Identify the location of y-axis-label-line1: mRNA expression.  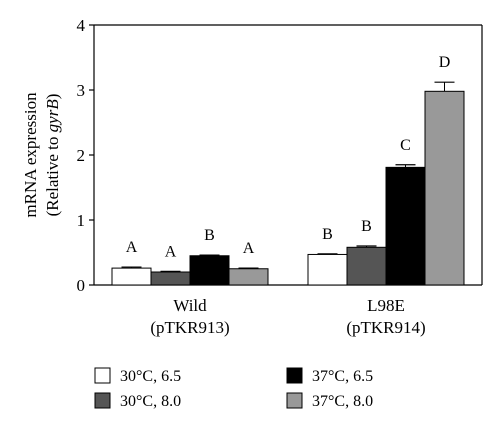
(30, 155).